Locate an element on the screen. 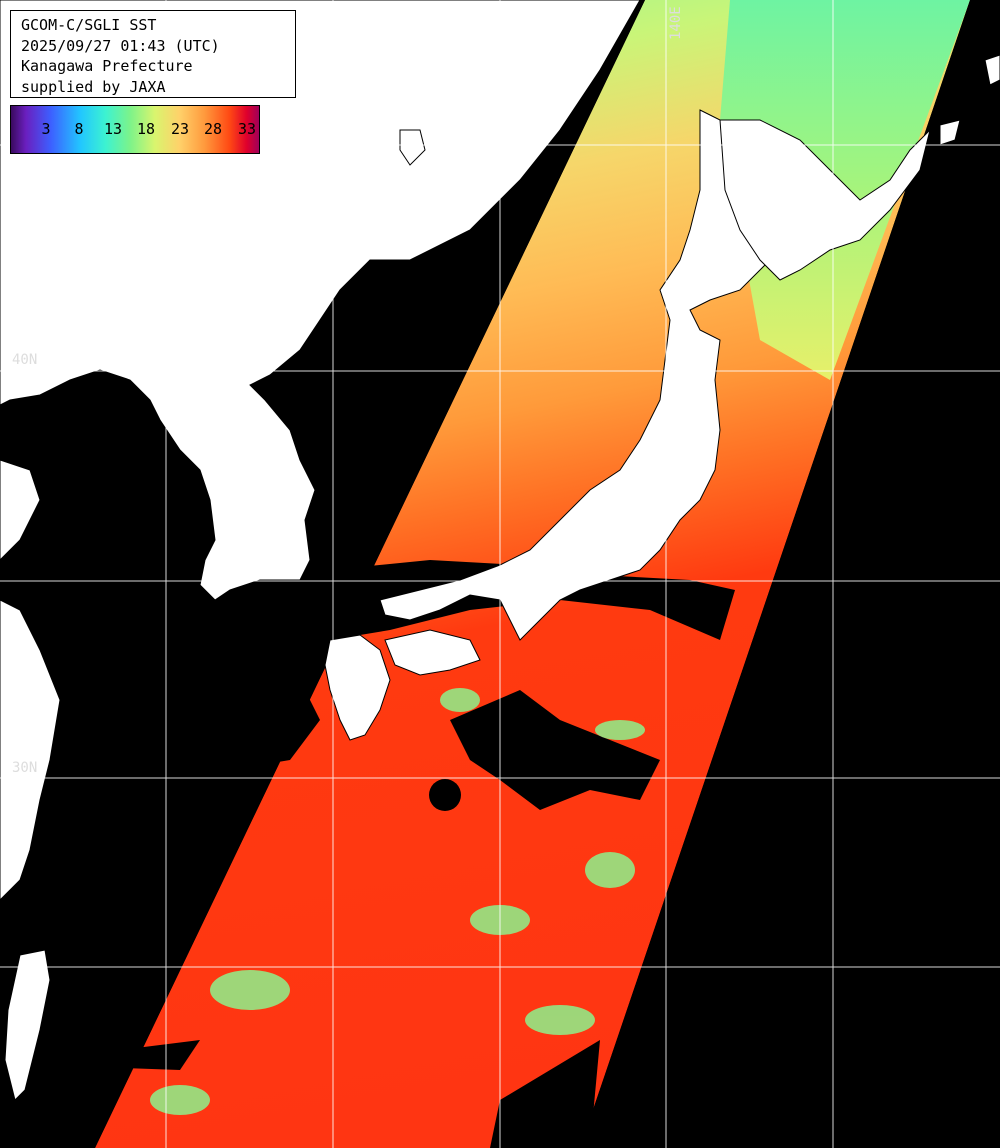 The image size is (1000, 1148). taiwan is located at coordinates (27, 1025).